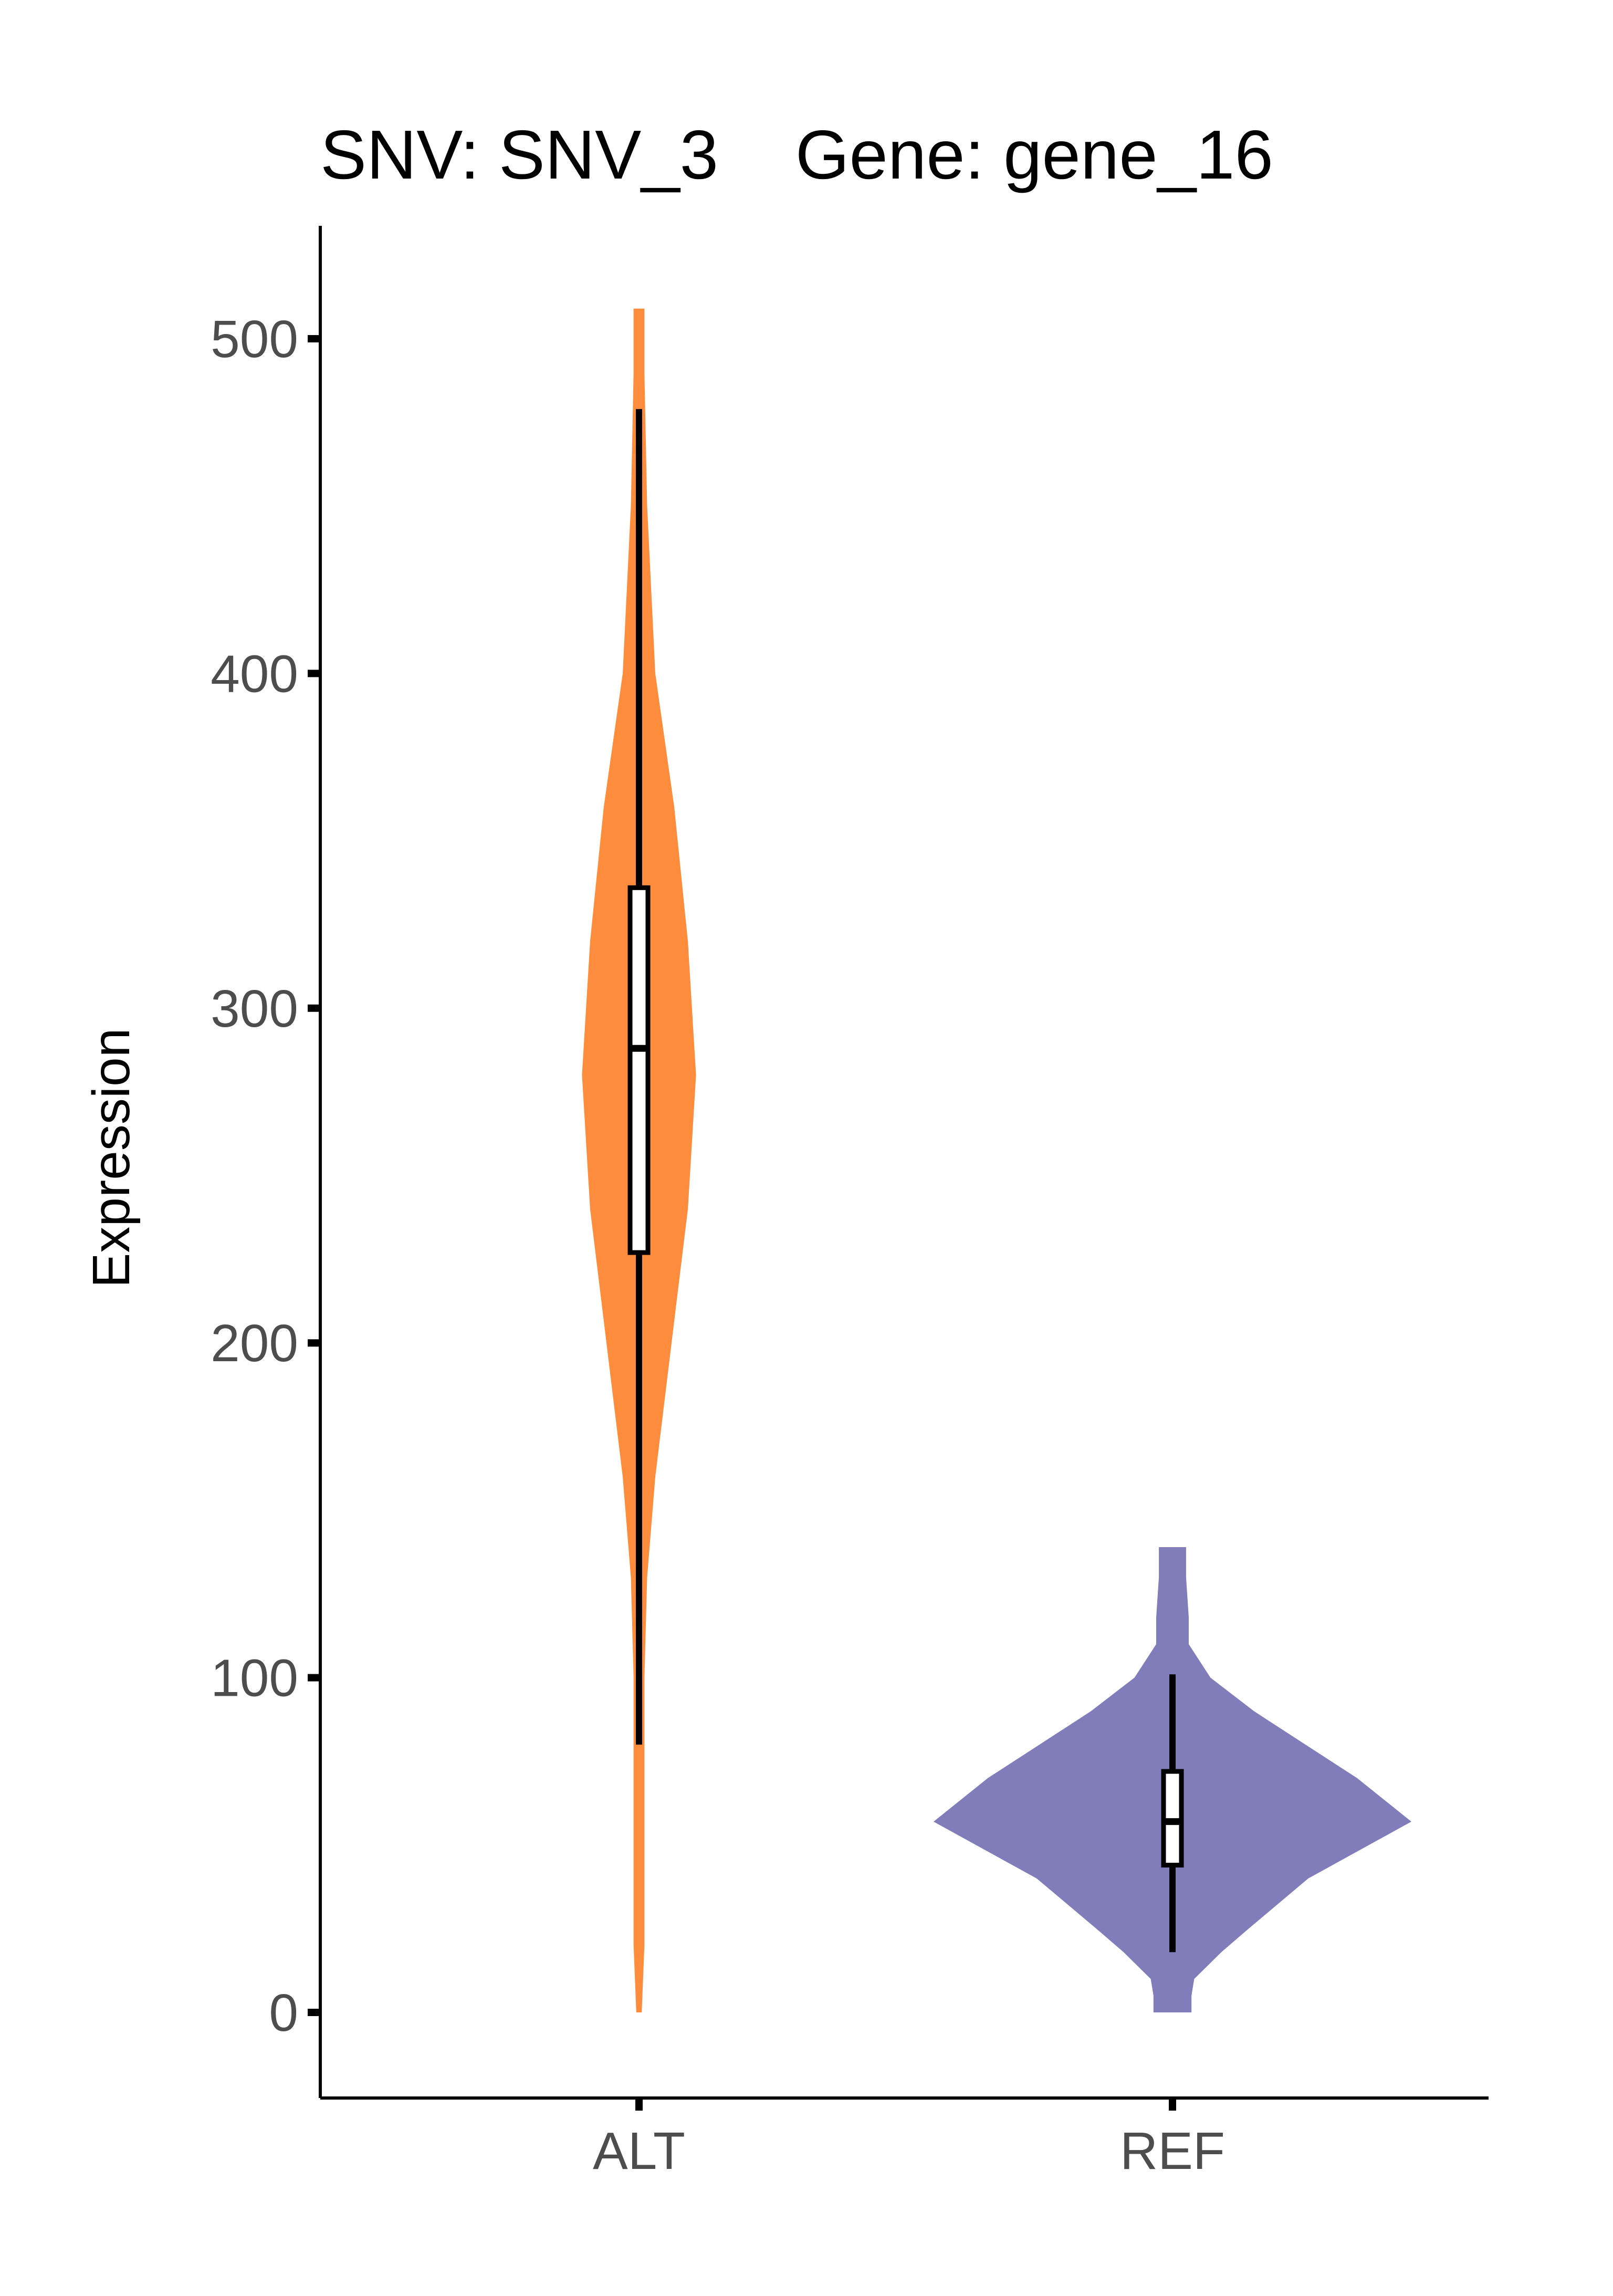 Image resolution: width=1613 pixels, height=2296 pixels. I want to click on y-tick-label-400: 400, so click(254, 673).